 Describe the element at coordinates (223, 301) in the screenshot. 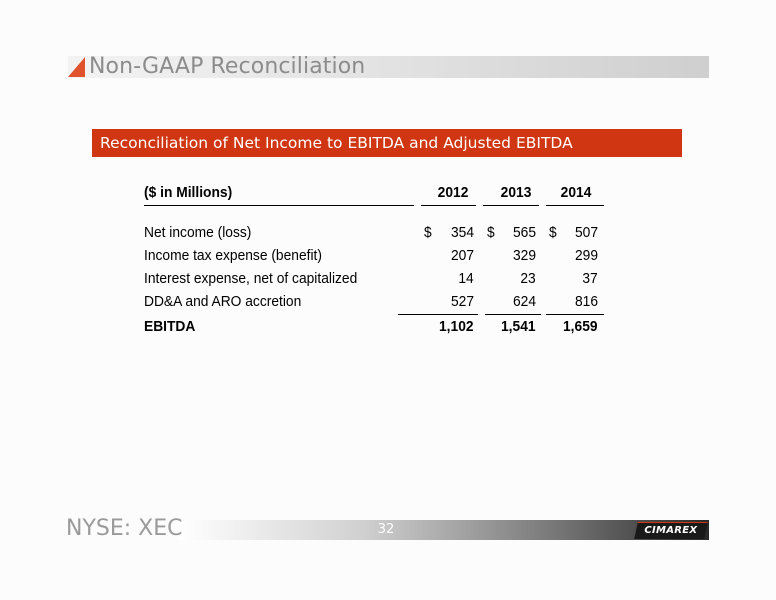

I see `row-label: DD&A and ARO accretion` at that location.